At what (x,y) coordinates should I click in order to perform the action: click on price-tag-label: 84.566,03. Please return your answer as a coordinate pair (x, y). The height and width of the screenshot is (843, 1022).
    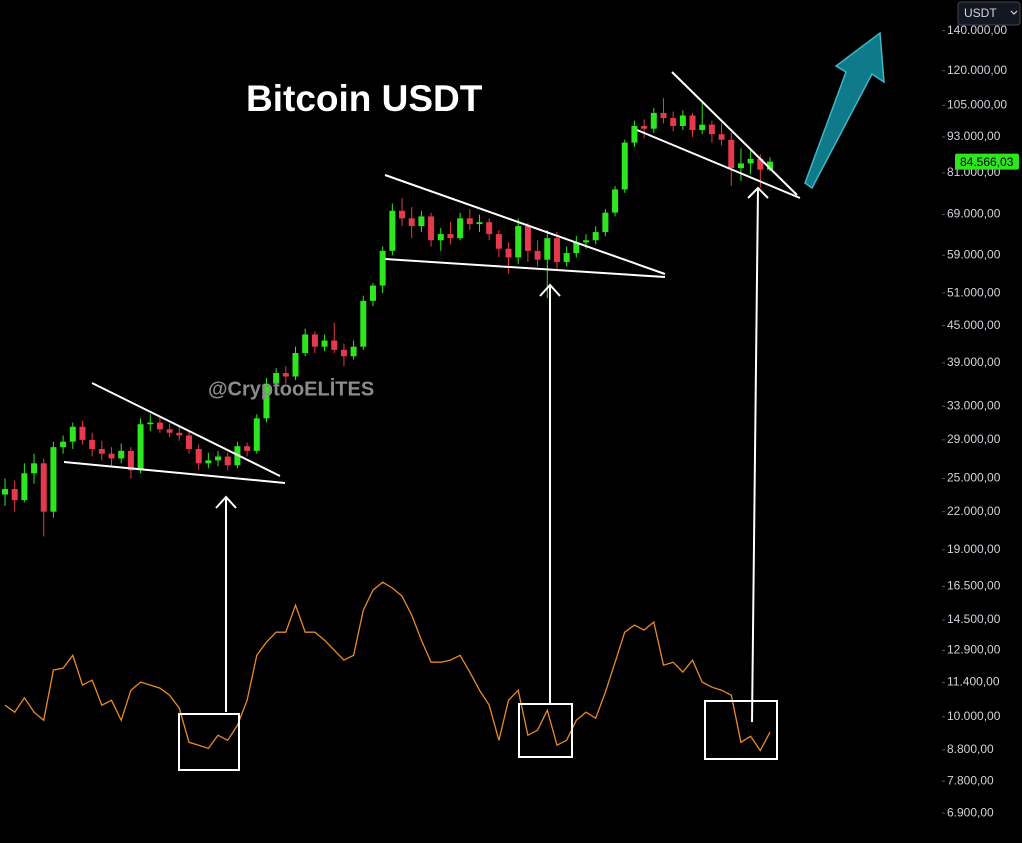
    Looking at the image, I should click on (987, 162).